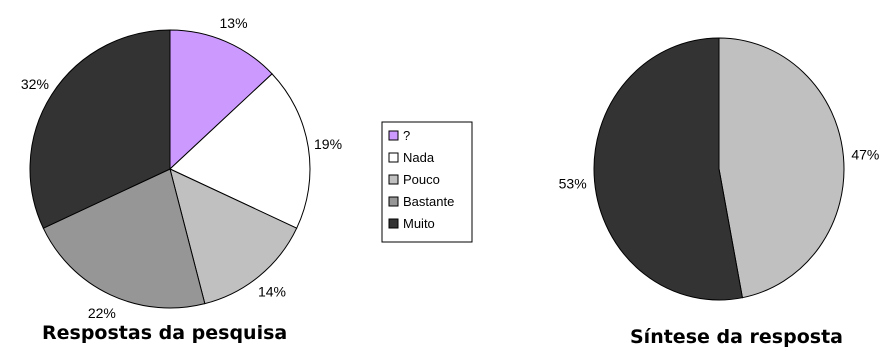  Describe the element at coordinates (164, 333) in the screenshot. I see `chart-title-respostas: Respostas da pesquisa` at that location.